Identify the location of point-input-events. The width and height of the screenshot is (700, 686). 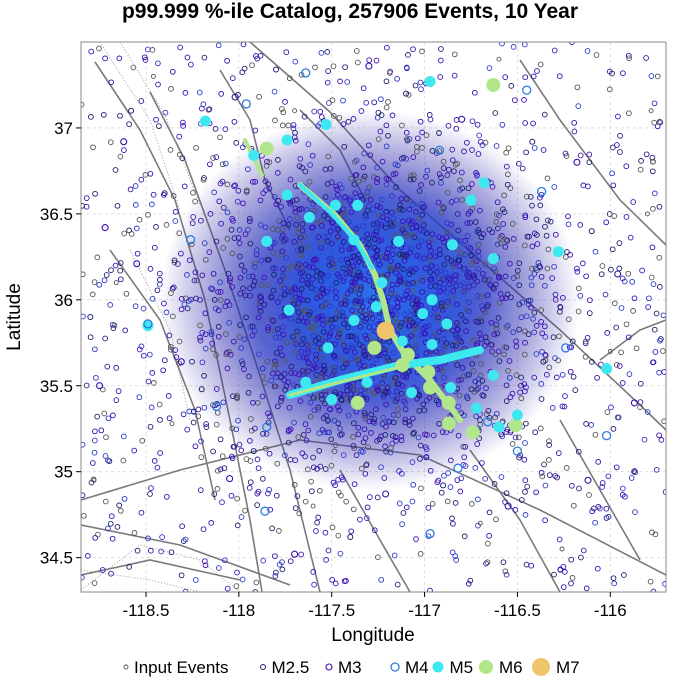
(172, 424).